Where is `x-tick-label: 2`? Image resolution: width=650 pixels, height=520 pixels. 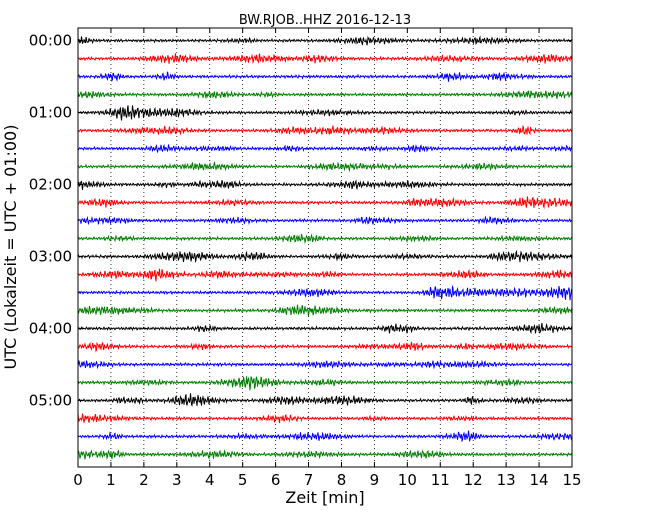
x-tick-label: 2 is located at coordinates (144, 480).